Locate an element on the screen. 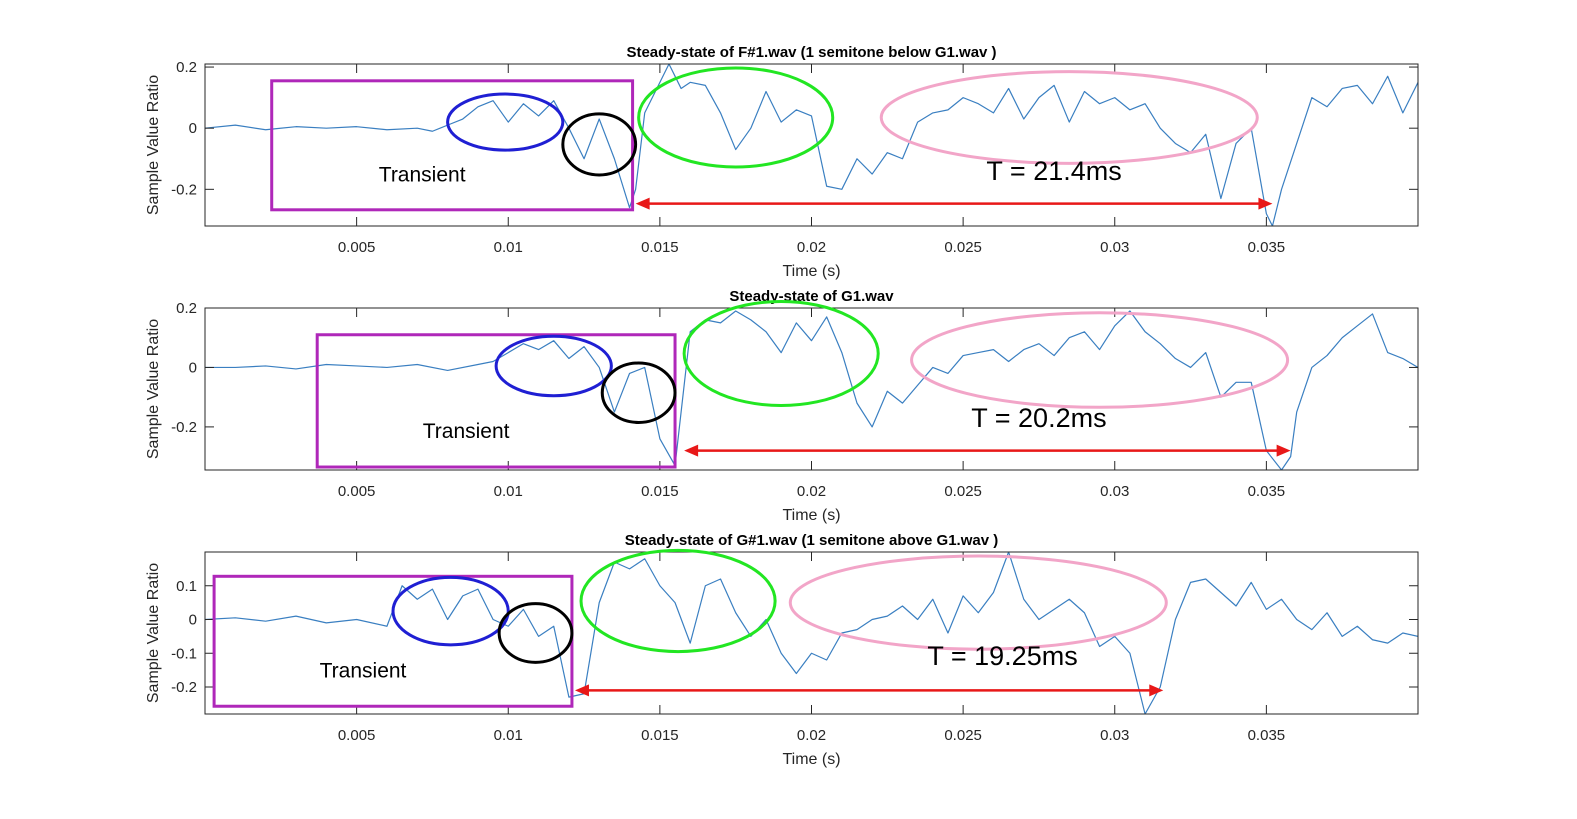 Image resolution: width=1577 pixels, height=819 pixels. annotations: Transient T = 19.25ms is located at coordinates (690, 628).